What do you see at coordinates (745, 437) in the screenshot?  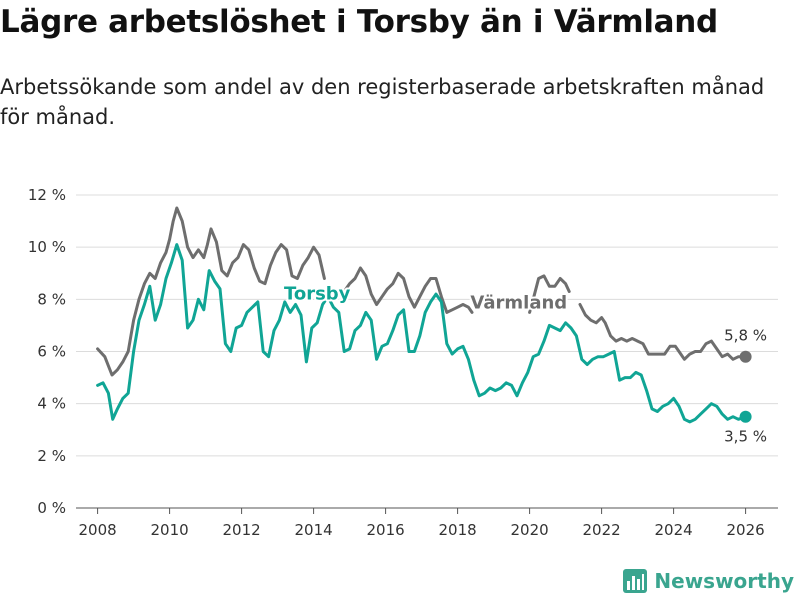 I see `end-value-torsby: 3,5 %` at bounding box center [745, 437].